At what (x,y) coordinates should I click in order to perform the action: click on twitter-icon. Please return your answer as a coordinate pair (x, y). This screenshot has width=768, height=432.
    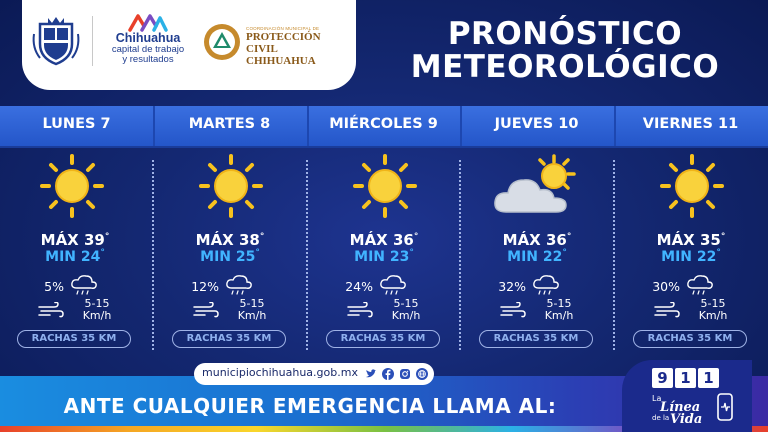
    Looking at the image, I should click on (371, 374).